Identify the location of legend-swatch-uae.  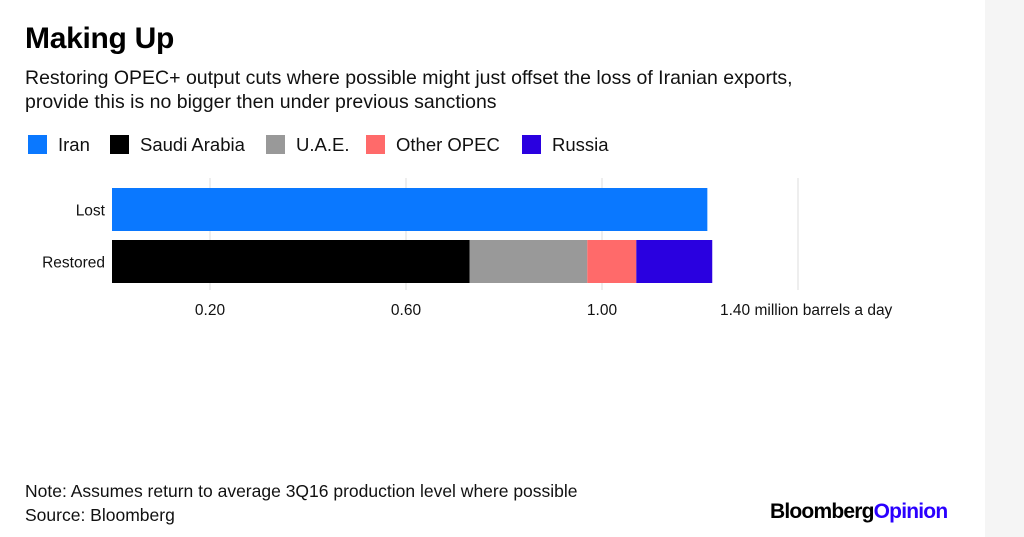
(275, 144).